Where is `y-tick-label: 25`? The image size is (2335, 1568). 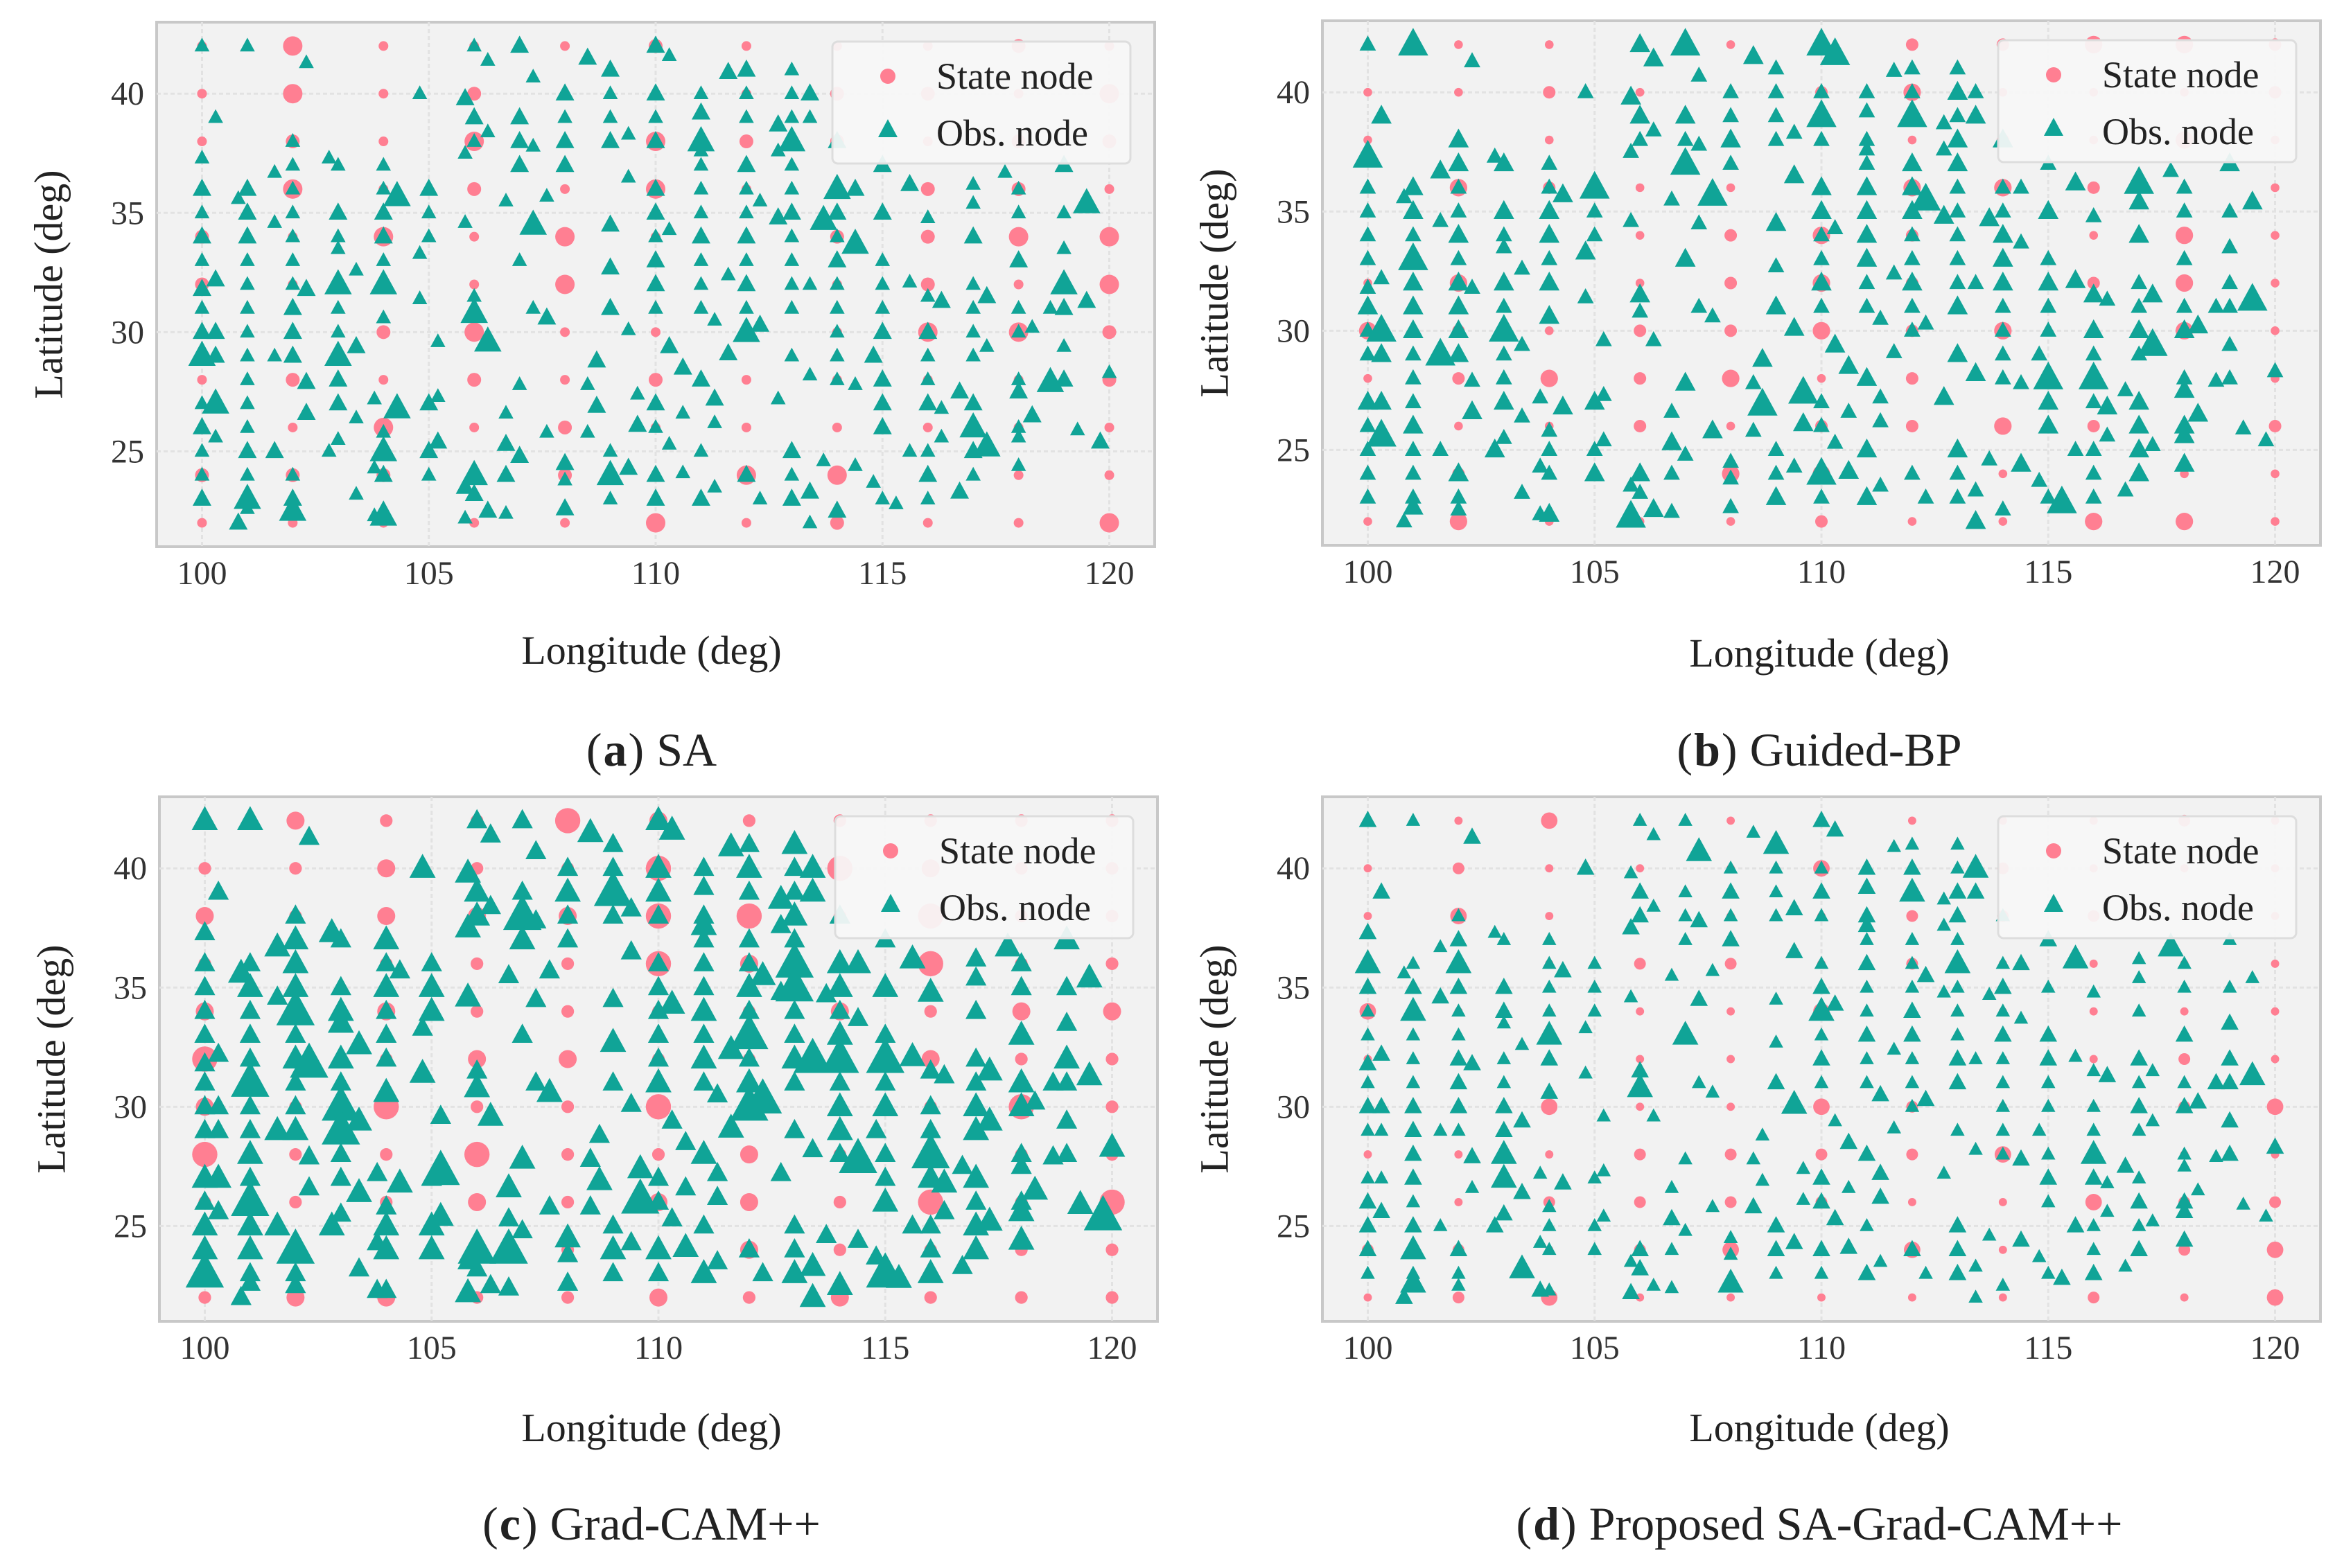 y-tick-label: 25 is located at coordinates (1294, 450).